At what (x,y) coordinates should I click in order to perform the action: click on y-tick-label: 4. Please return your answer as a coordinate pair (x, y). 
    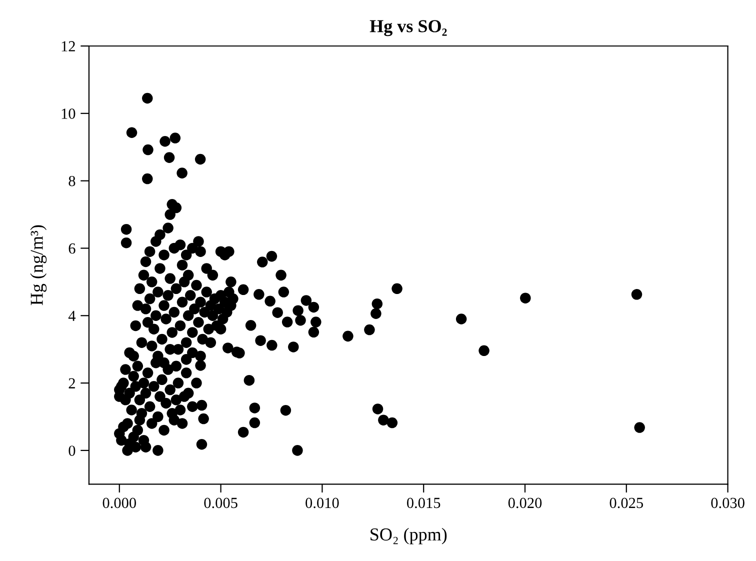
    Looking at the image, I should click on (72, 315).